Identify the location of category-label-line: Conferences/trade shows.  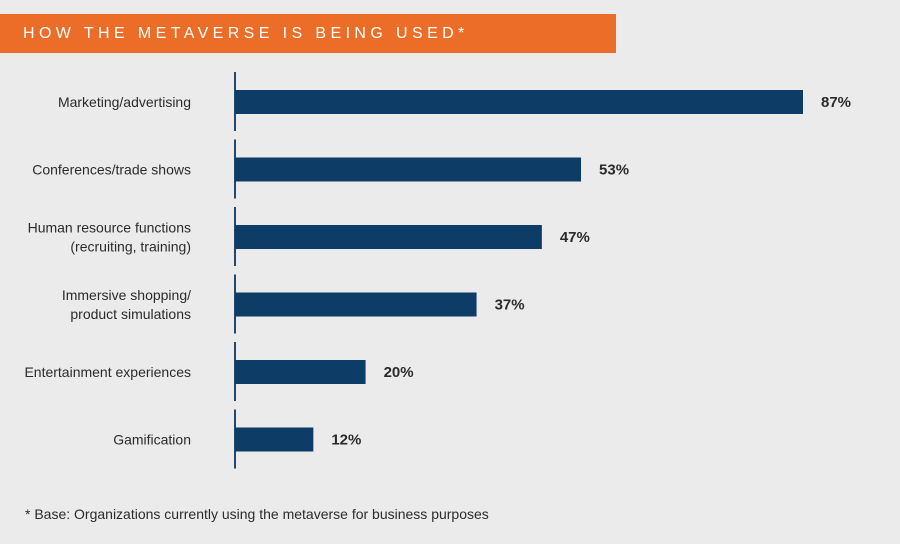
(111, 170).